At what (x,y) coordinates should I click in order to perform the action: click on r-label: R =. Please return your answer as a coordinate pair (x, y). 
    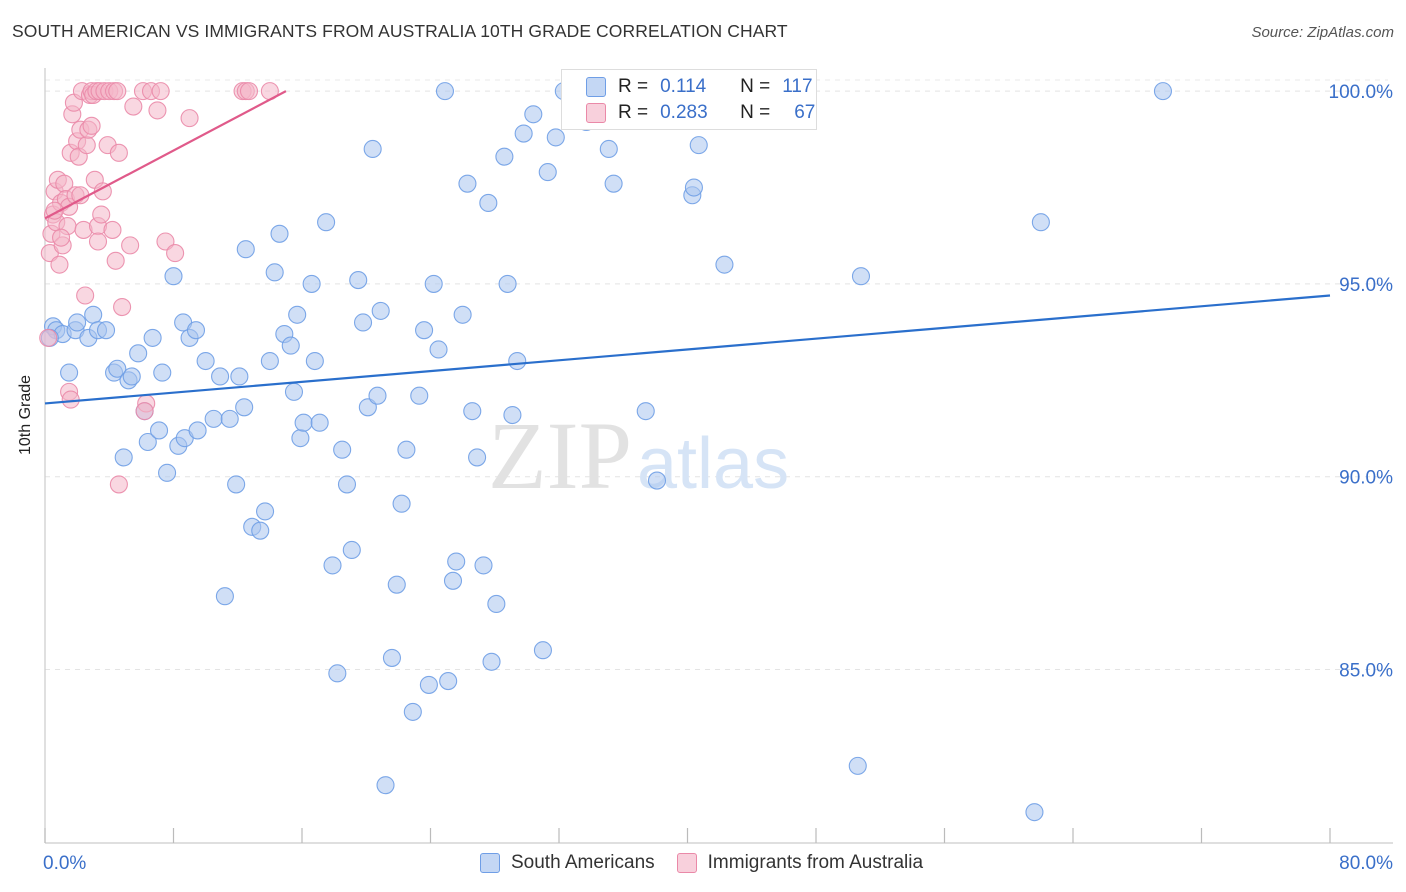
    Looking at the image, I should click on (633, 112).